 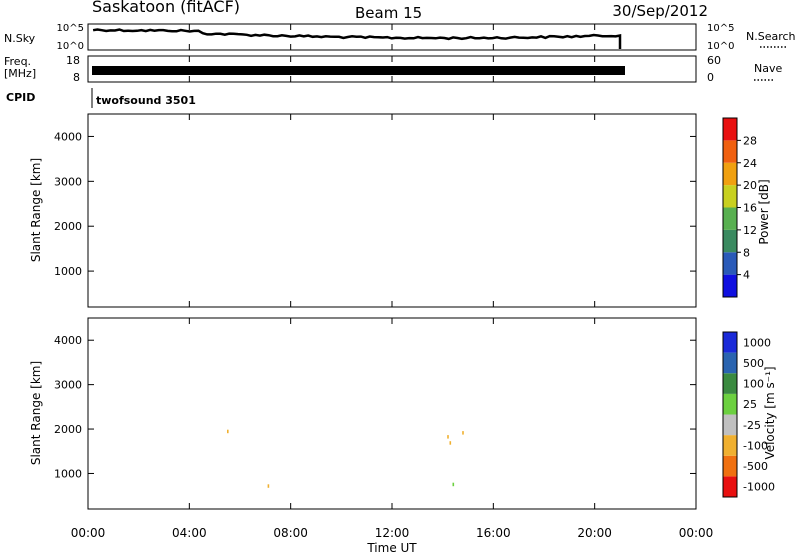 I want to click on velocity-colorbar-tick-label: 25, so click(x=750, y=404).